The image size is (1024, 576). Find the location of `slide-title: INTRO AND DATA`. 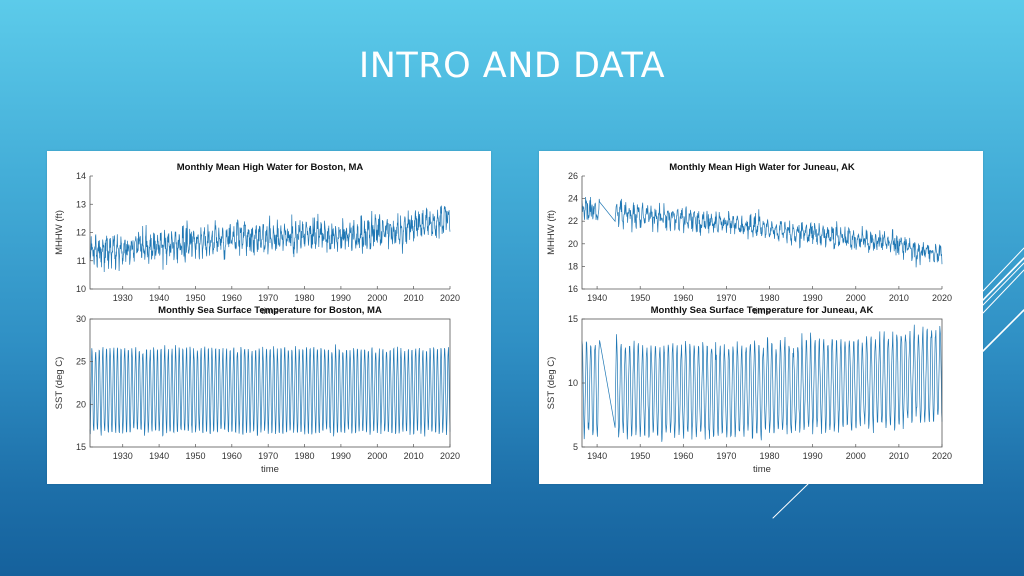

slide-title: INTRO AND DATA is located at coordinates (512, 66).